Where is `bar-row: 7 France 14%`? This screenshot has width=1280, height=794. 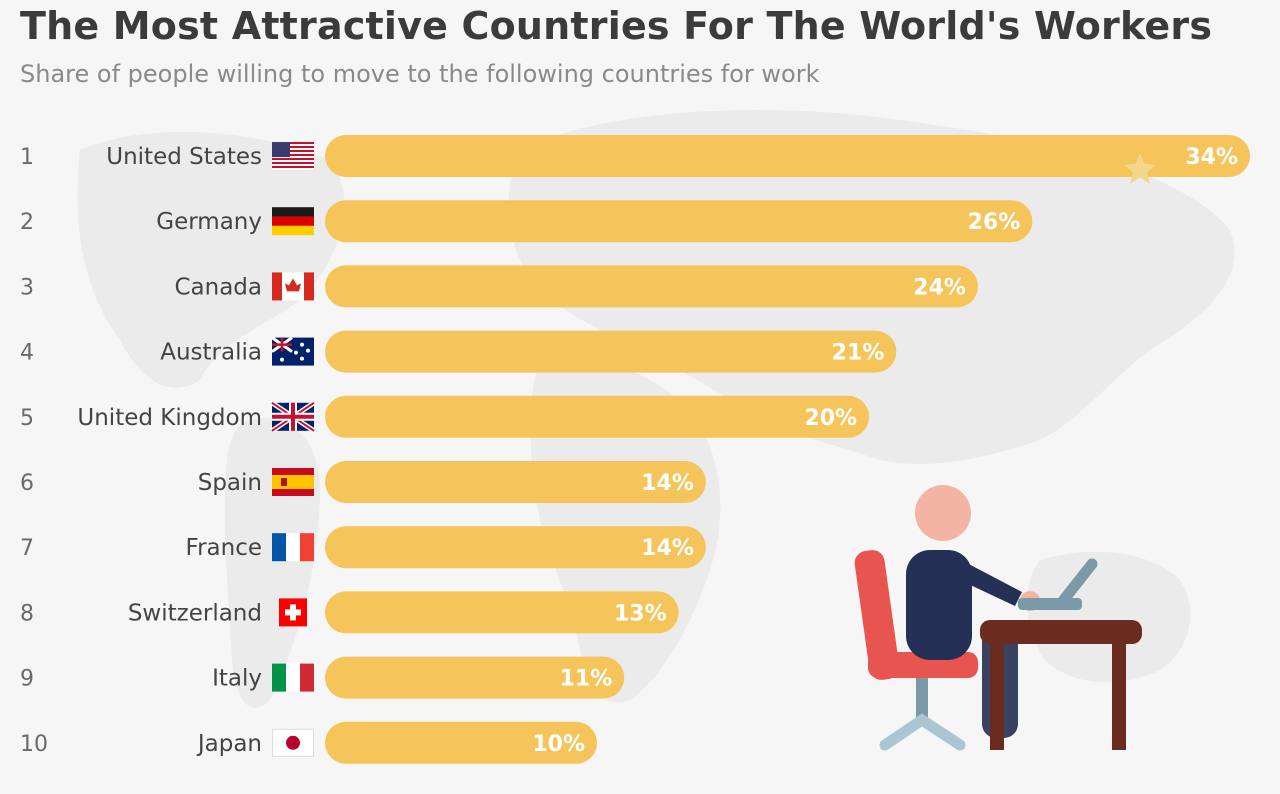 bar-row: 7 France 14% is located at coordinates (363, 547).